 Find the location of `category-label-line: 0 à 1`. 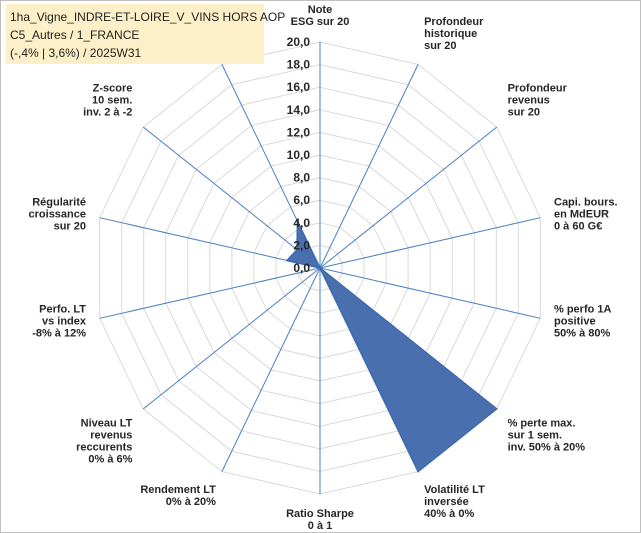

category-label-line: 0 à 1 is located at coordinates (320, 526).